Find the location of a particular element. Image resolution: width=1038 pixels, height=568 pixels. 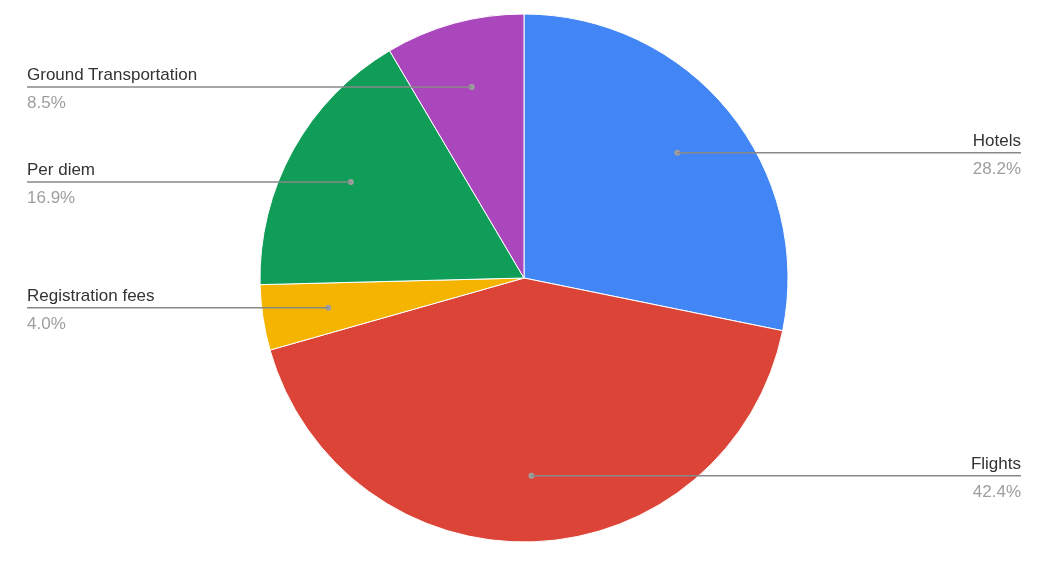

slice-label: Flights is located at coordinates (995, 463).